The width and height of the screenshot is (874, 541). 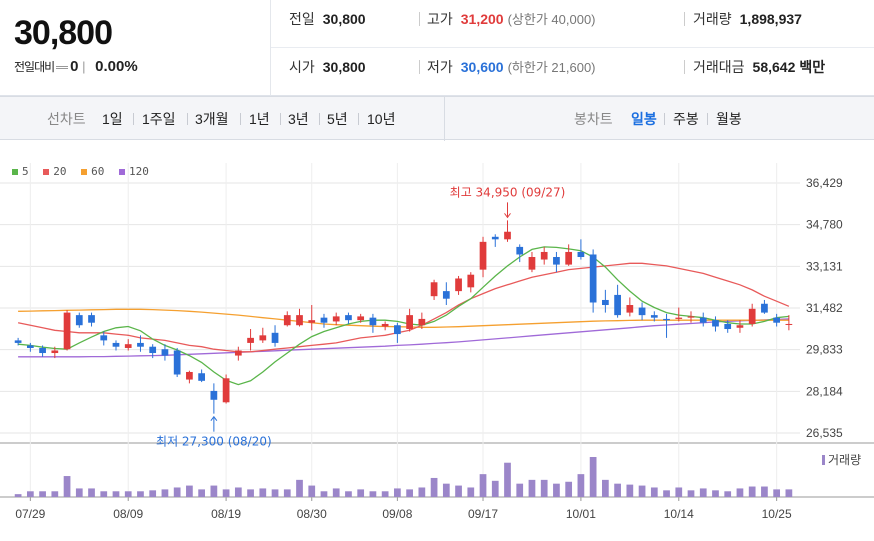 I want to click on y-tick-label: 33,131, so click(x=824, y=266).